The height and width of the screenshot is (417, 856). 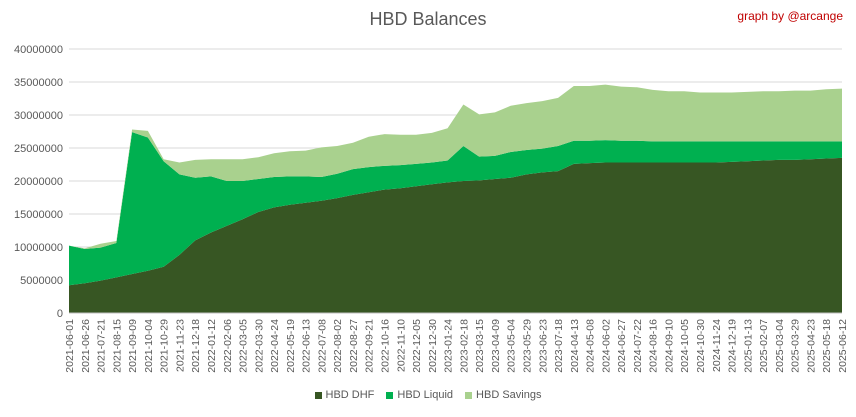 What do you see at coordinates (843, 346) in the screenshot?
I see `x-tick-label: 2025-06-12` at bounding box center [843, 346].